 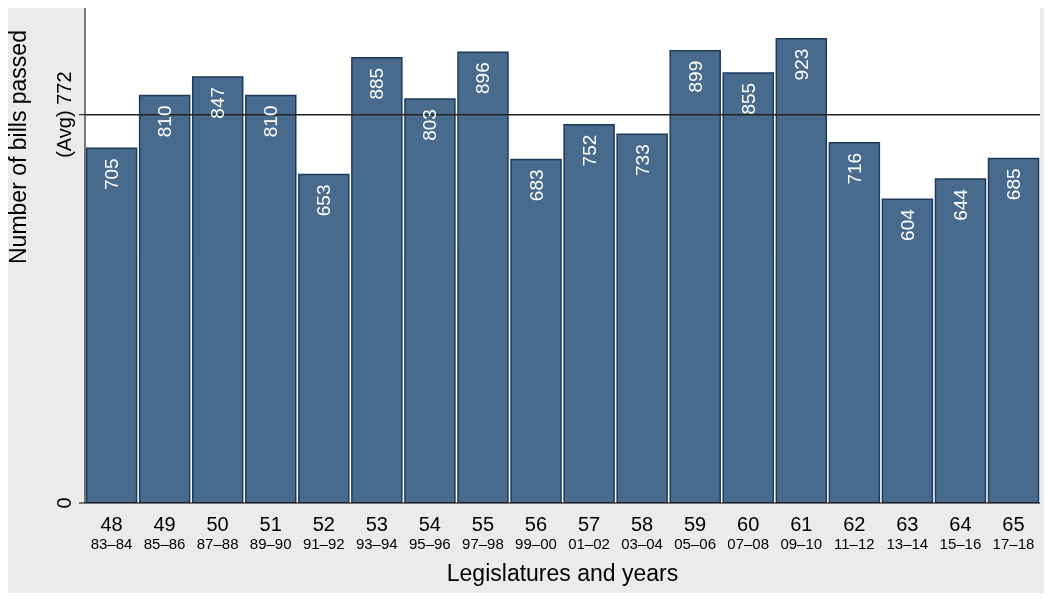 What do you see at coordinates (377, 83) in the screenshot?
I see `data-label: 885` at bounding box center [377, 83].